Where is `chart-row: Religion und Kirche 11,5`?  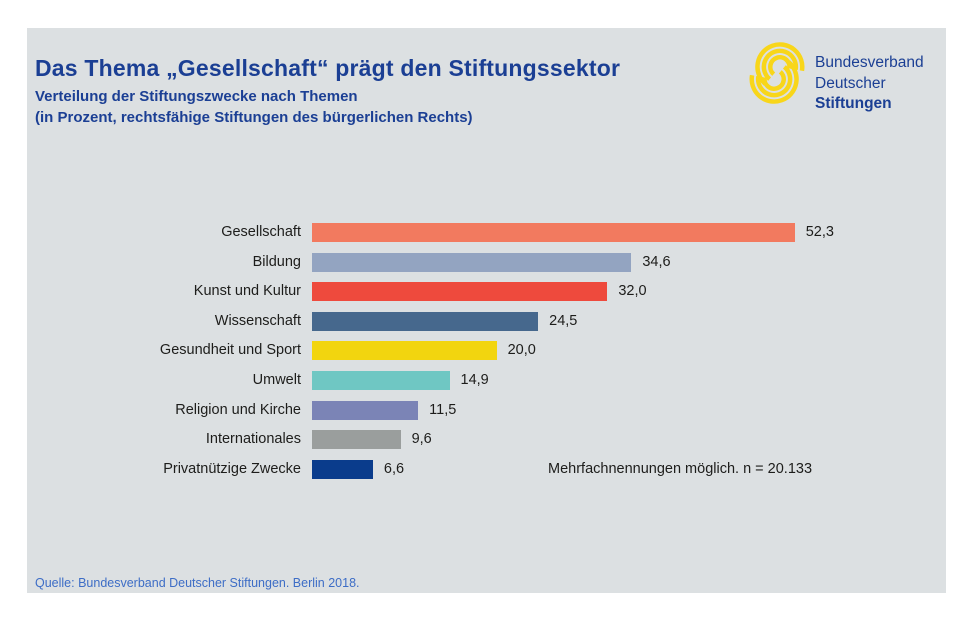
chart-row: Religion und Kirche 11,5 is located at coordinates (486, 410).